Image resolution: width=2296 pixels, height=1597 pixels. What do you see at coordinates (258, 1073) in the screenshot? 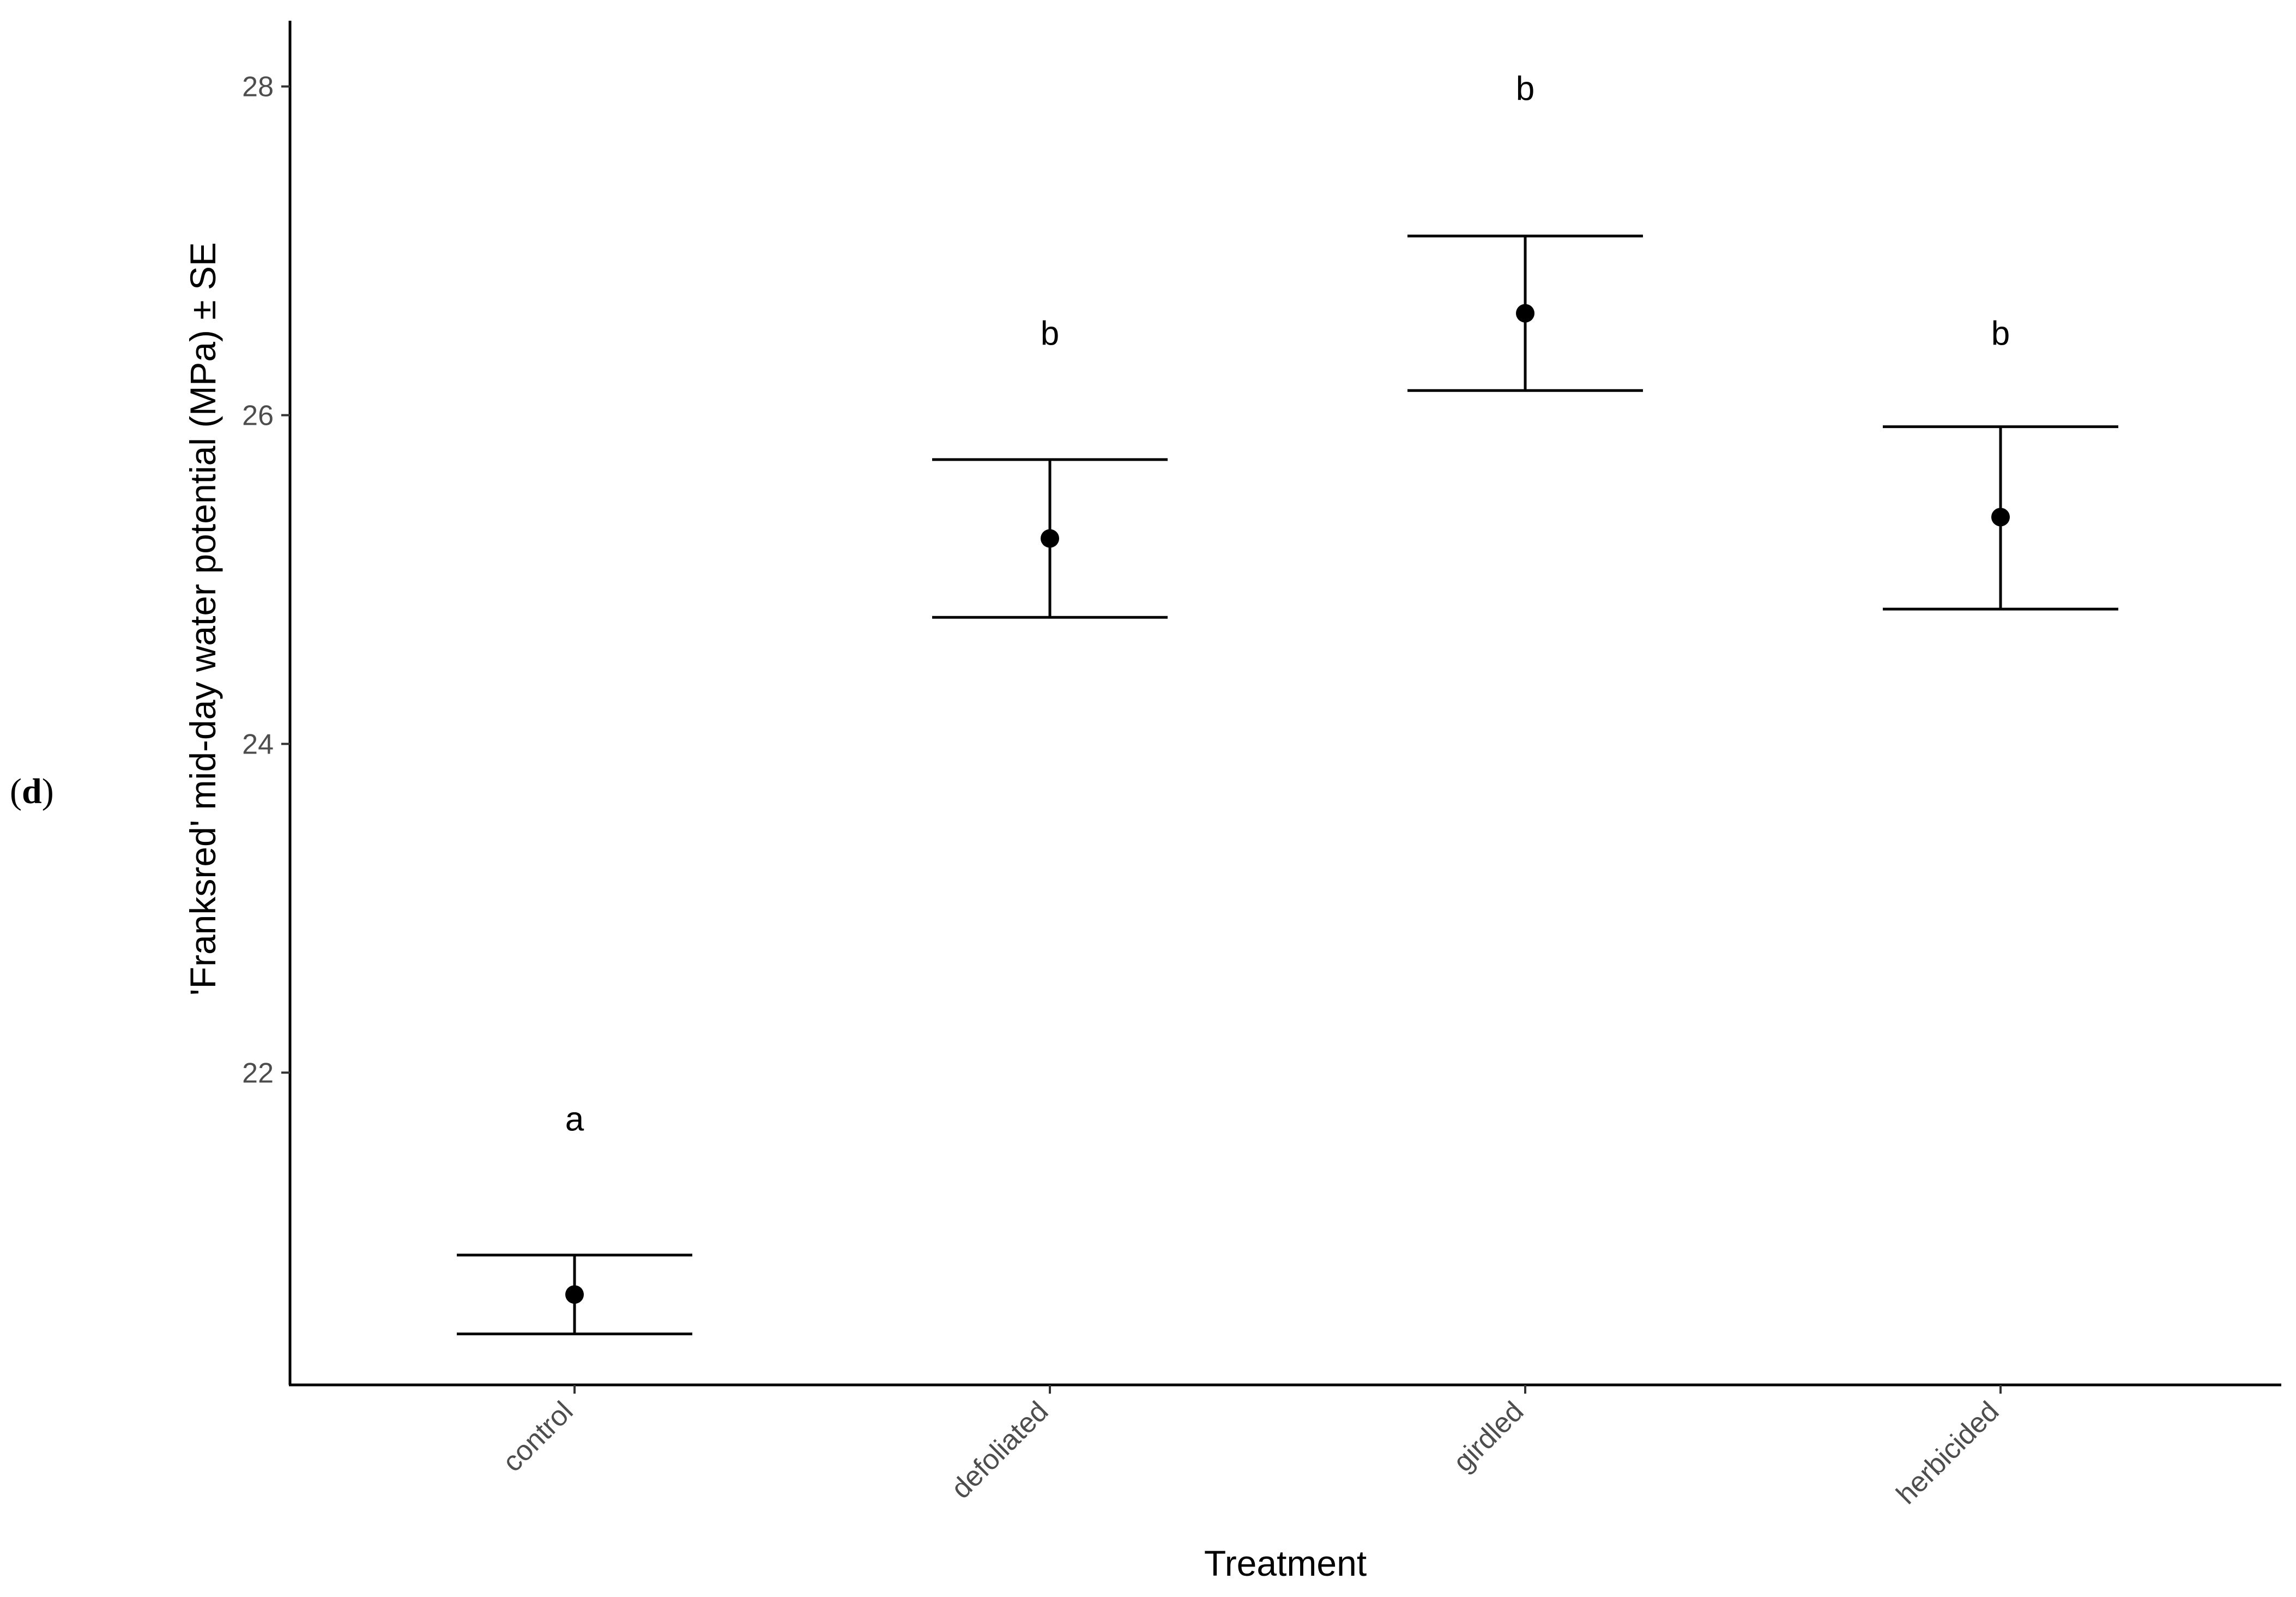
I see `y-tick-label: 22` at bounding box center [258, 1073].